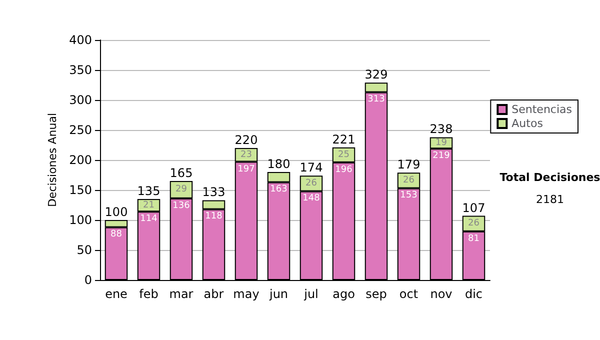  Describe the element at coordinates (214, 217) in the screenshot. I see `data-label: 118` at that location.